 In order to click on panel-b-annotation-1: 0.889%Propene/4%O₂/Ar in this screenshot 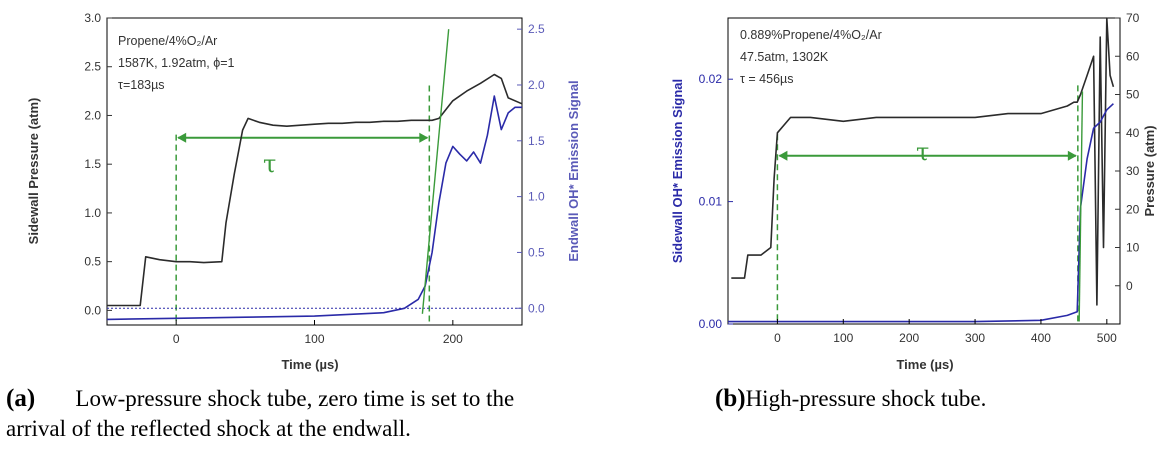, I will do `click(811, 35)`.